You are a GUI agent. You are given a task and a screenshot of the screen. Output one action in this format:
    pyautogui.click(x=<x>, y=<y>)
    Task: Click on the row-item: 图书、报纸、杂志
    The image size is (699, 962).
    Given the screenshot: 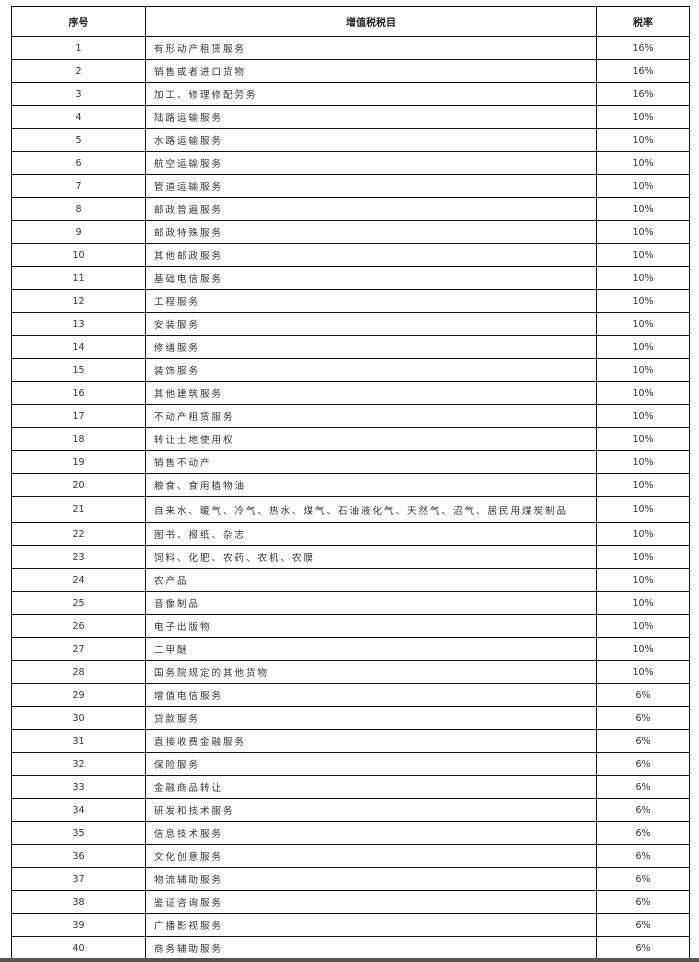 What is the action you would take?
    pyautogui.click(x=371, y=534)
    